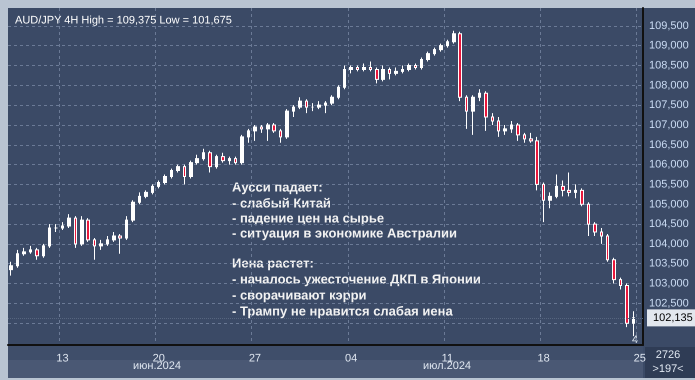 The image size is (695, 380). Describe the element at coordinates (308, 218) in the screenshot. I see `annotation: - падение цен на сырье` at that location.